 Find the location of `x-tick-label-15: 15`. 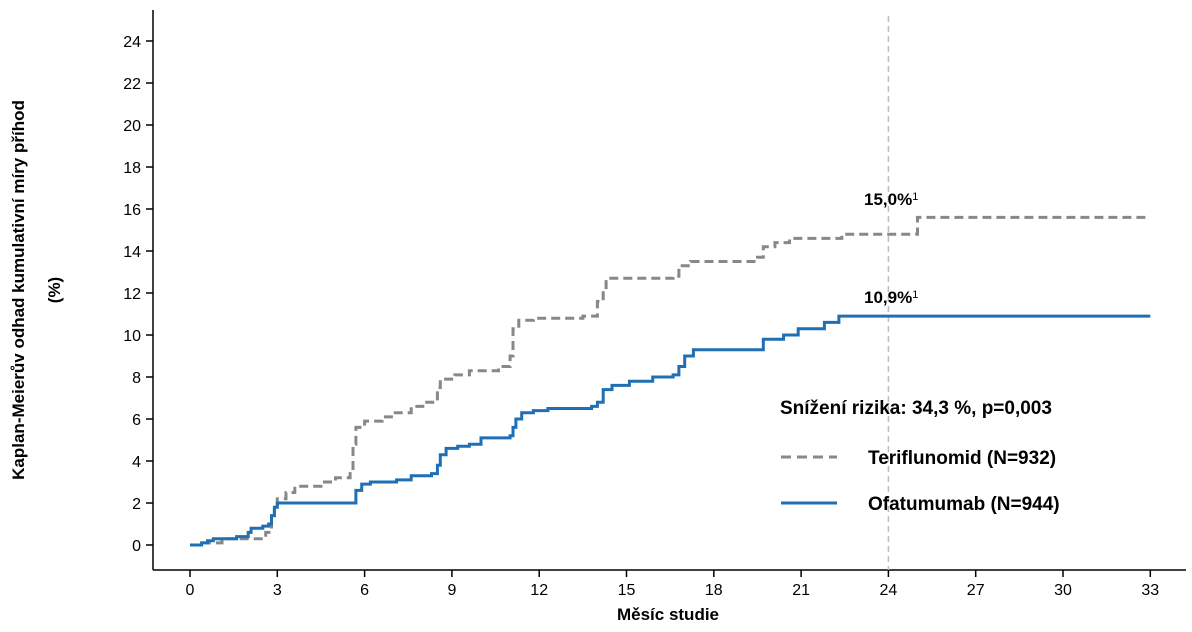

x-tick-label-15: 15 is located at coordinates (627, 590).